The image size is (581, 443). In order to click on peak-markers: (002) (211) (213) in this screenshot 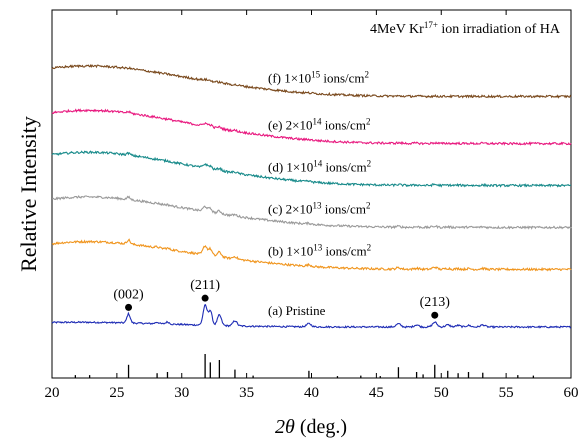, I will do `click(281, 298)`.